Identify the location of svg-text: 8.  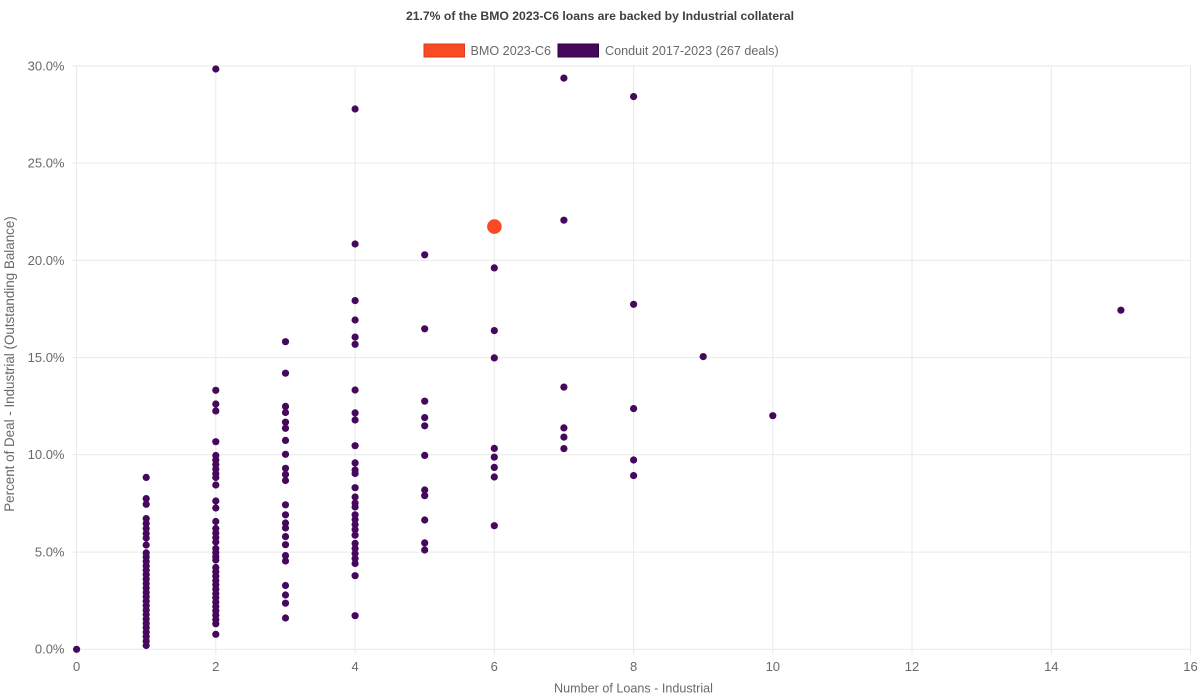
(633, 666).